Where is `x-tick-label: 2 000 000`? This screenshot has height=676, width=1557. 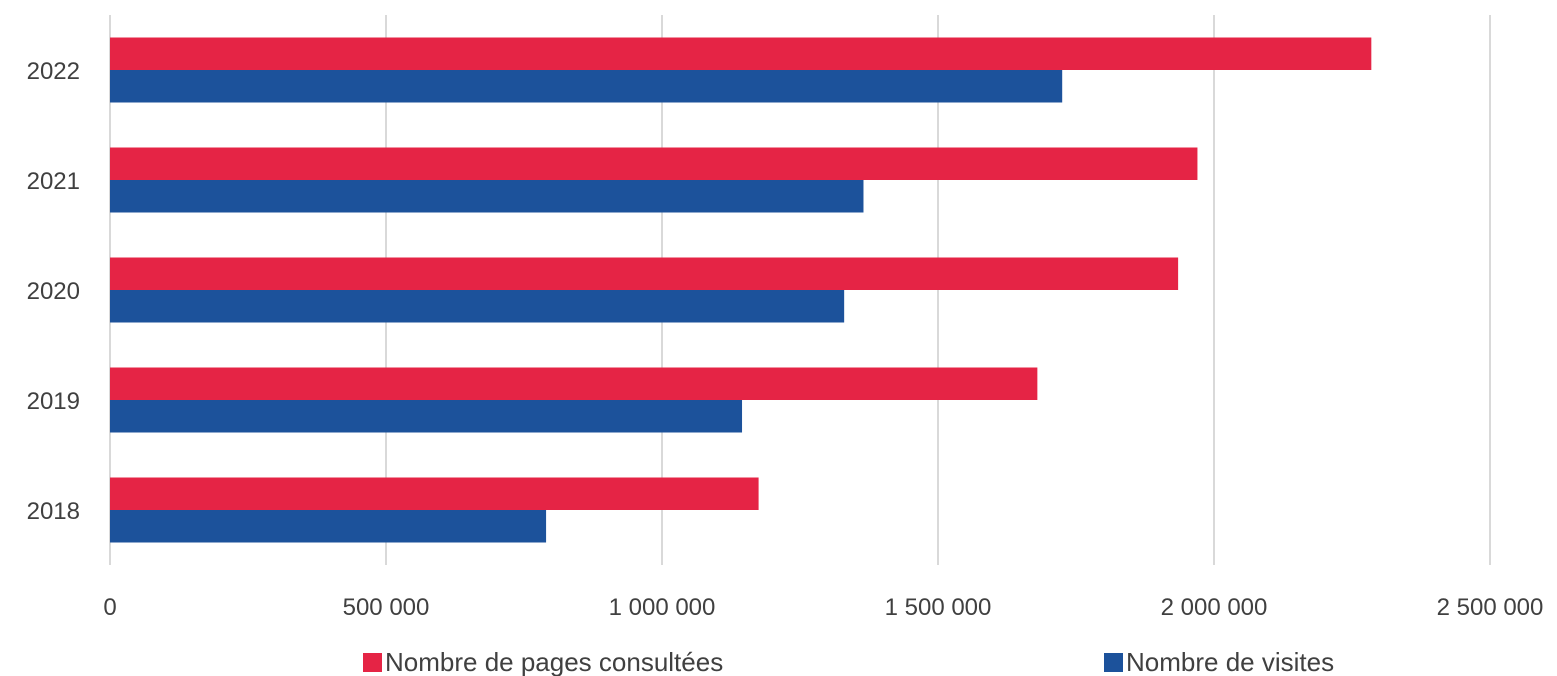
x-tick-label: 2 000 000 is located at coordinates (1214, 607).